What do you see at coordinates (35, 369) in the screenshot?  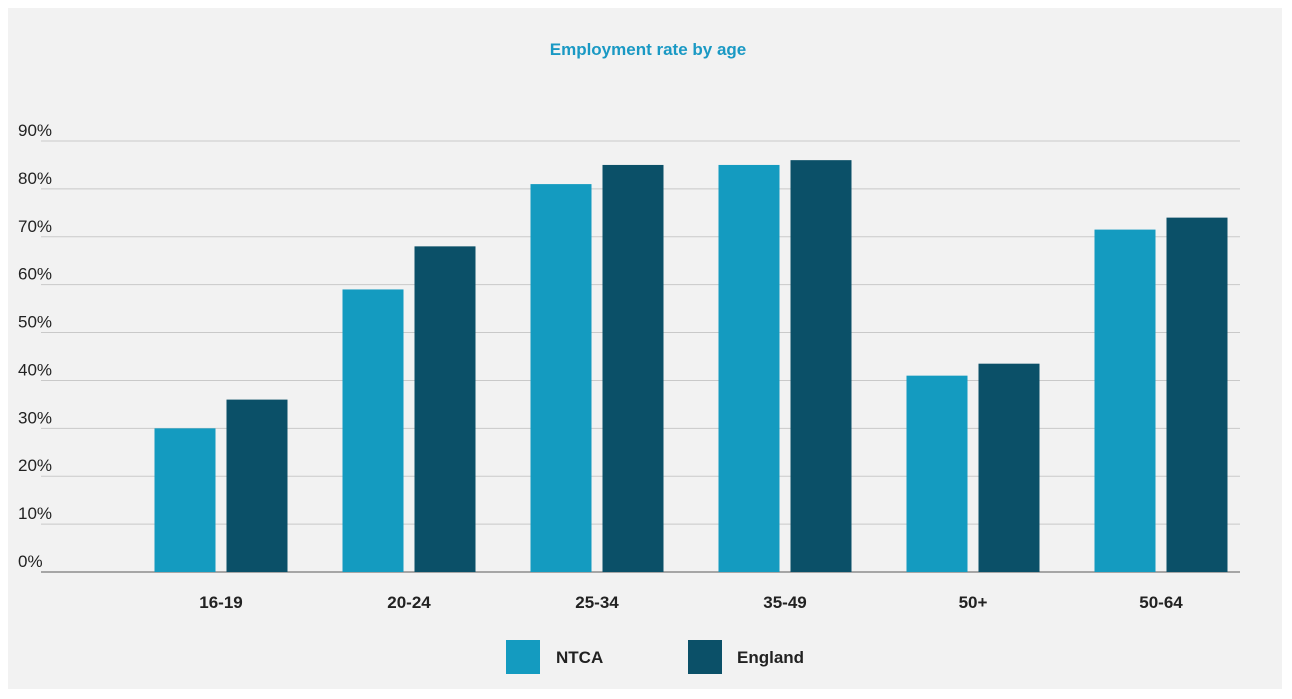 I see `y-tick-label: 40%` at bounding box center [35, 369].